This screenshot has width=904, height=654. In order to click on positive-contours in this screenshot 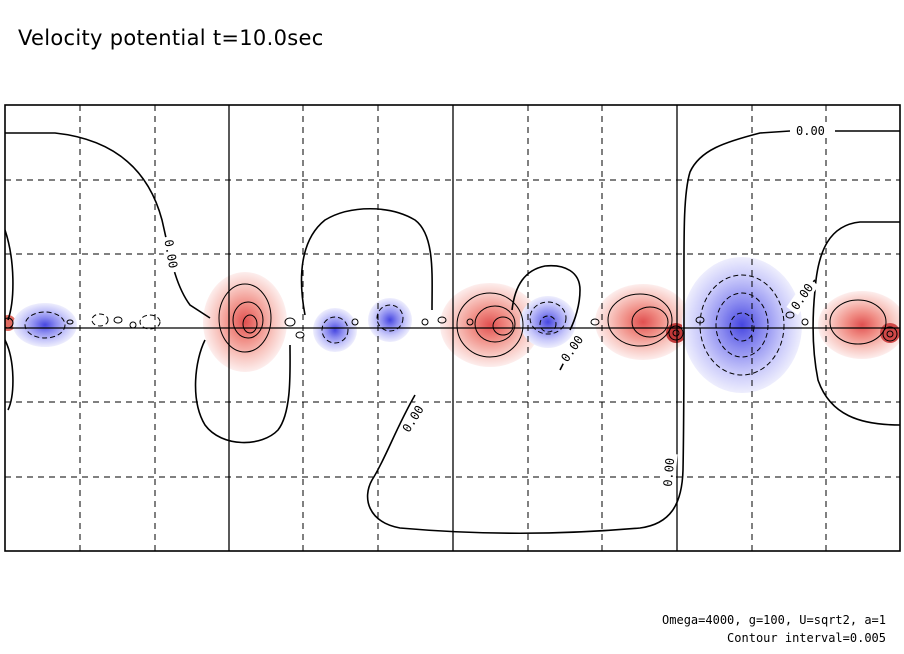, I will do `click(451, 320)`.